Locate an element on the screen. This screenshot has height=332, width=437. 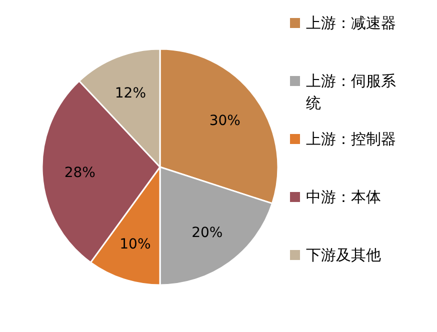
legend-label: 中游：本体 is located at coordinates (343, 197).